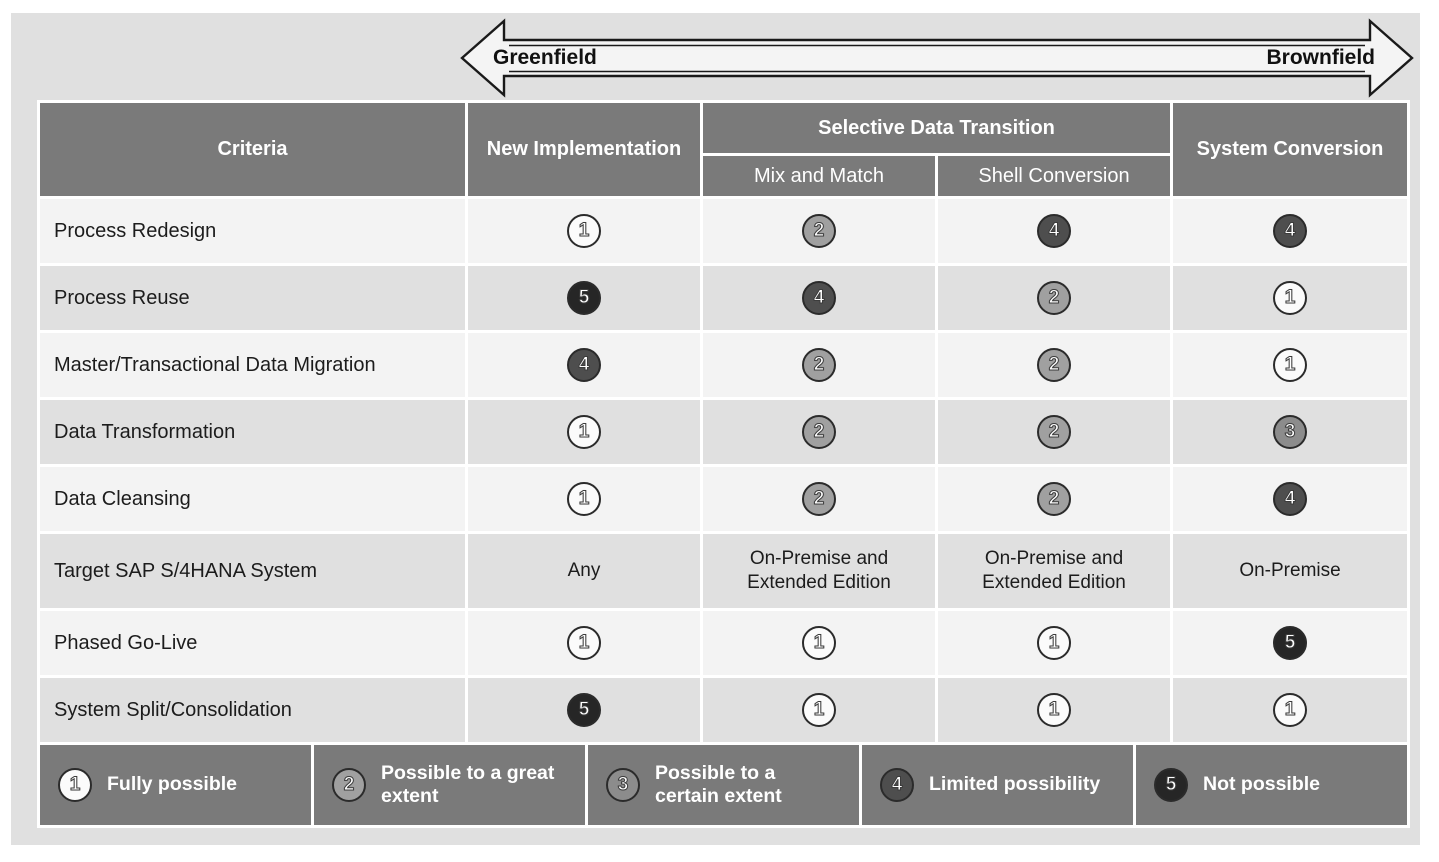 This screenshot has height=862, width=1439. Describe the element at coordinates (1290, 149) in the screenshot. I see `system-conversion-header: System Conversion` at that location.